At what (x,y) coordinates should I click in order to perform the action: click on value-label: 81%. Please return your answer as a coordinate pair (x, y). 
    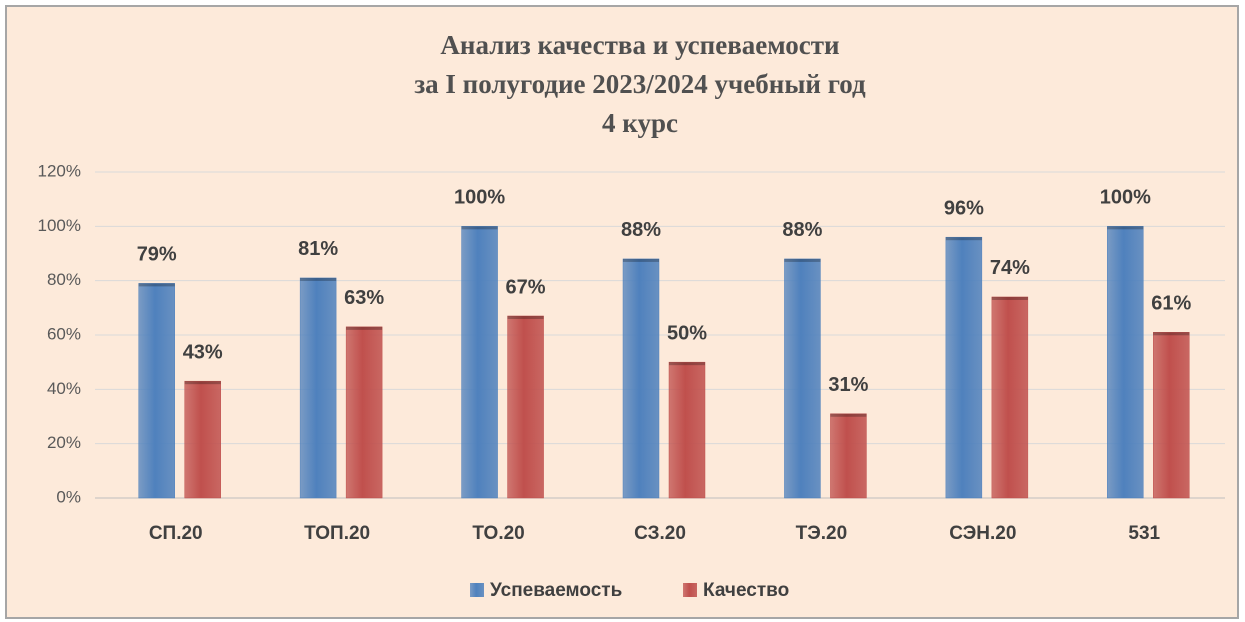
    Looking at the image, I should click on (318, 249).